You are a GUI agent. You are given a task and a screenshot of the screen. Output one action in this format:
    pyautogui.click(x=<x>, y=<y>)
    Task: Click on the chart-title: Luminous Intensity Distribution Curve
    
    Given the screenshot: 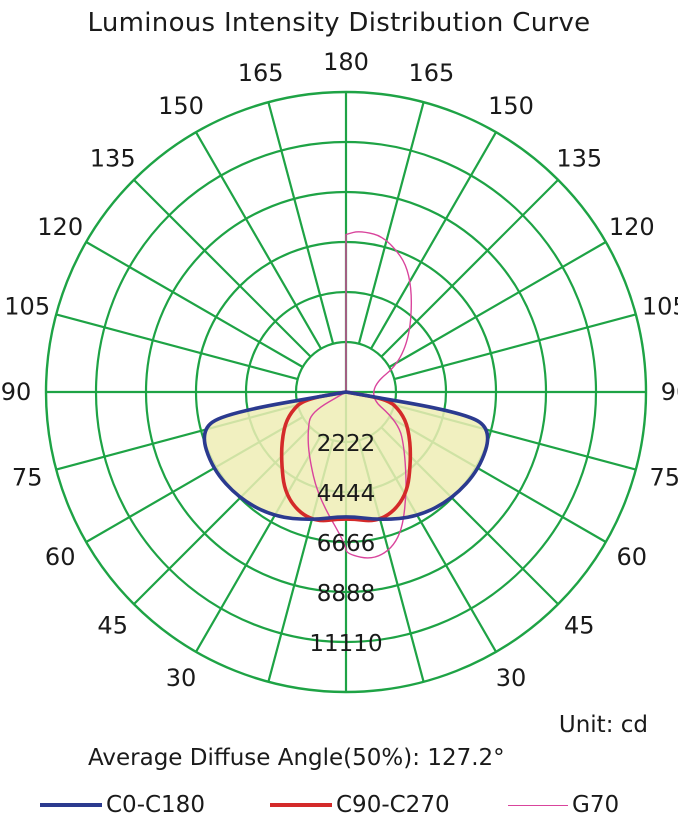 What is the action you would take?
    pyautogui.click(x=339, y=23)
    